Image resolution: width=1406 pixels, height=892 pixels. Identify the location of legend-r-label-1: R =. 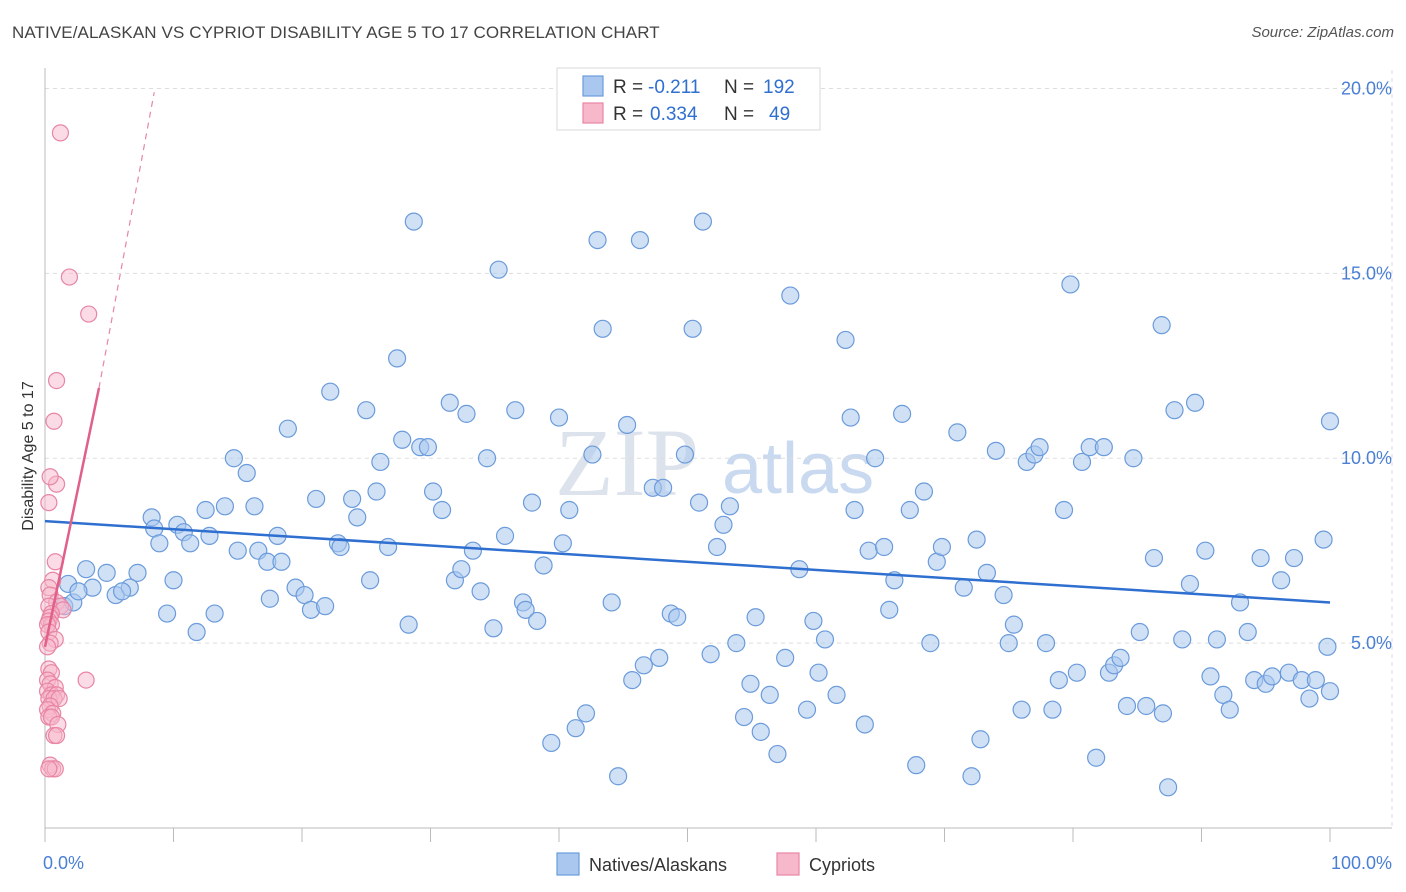
(628, 87).